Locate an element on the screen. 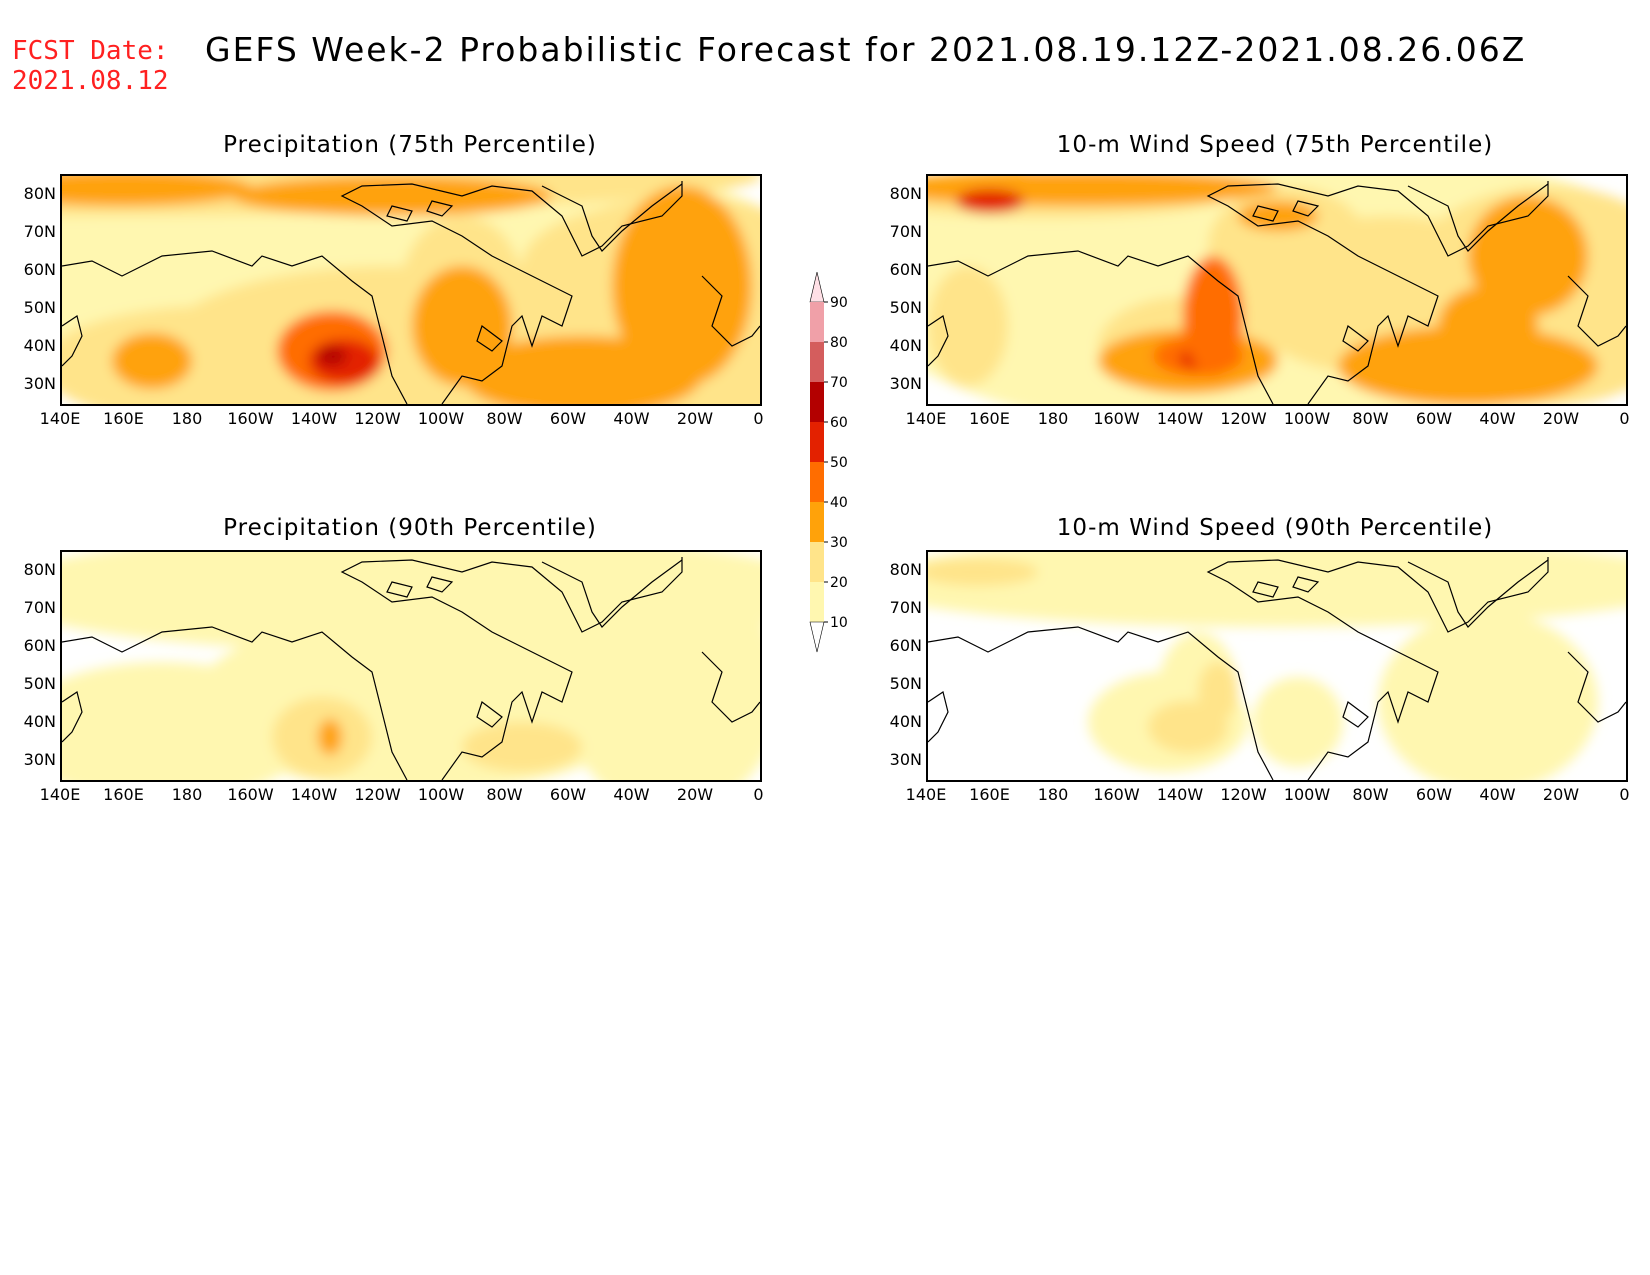  colorbar-label: 40 is located at coordinates (839, 503).